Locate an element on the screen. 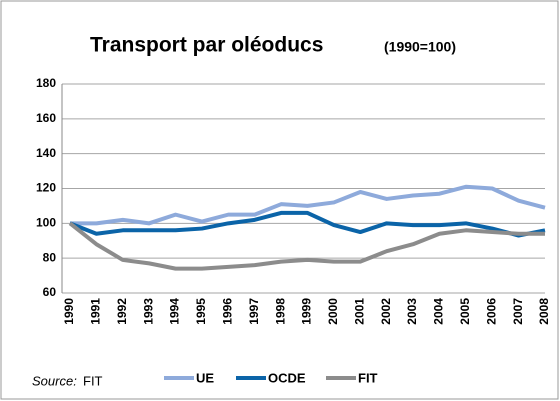 This screenshot has width=560, height=401. x-tick-label: 1999 is located at coordinates (307, 311).